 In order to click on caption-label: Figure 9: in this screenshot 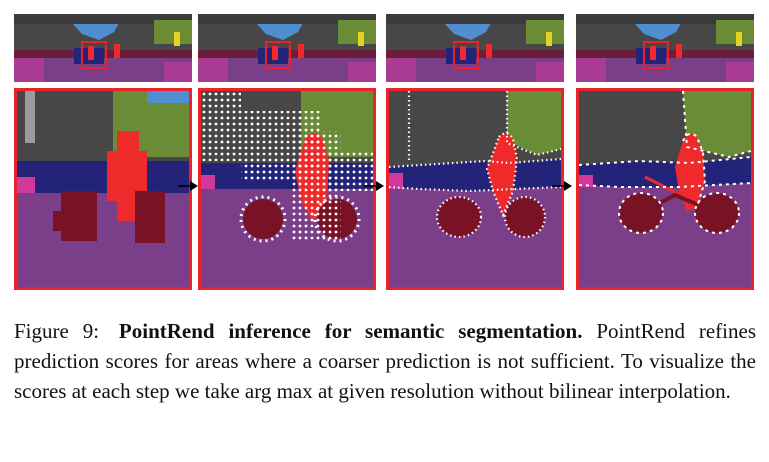, I will do `click(57, 331)`.